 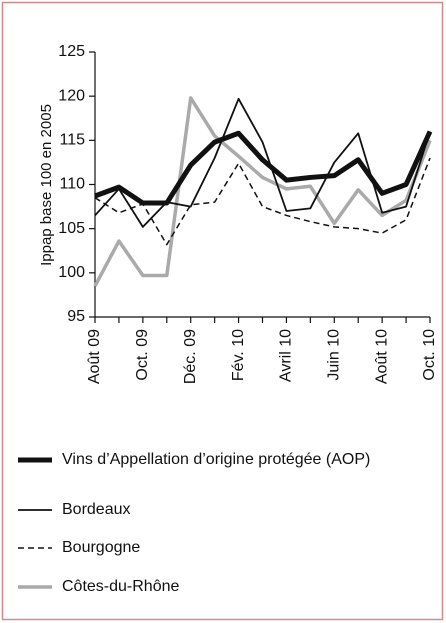 I want to click on x-tick-label: Oct. 09, so click(x=142, y=355).